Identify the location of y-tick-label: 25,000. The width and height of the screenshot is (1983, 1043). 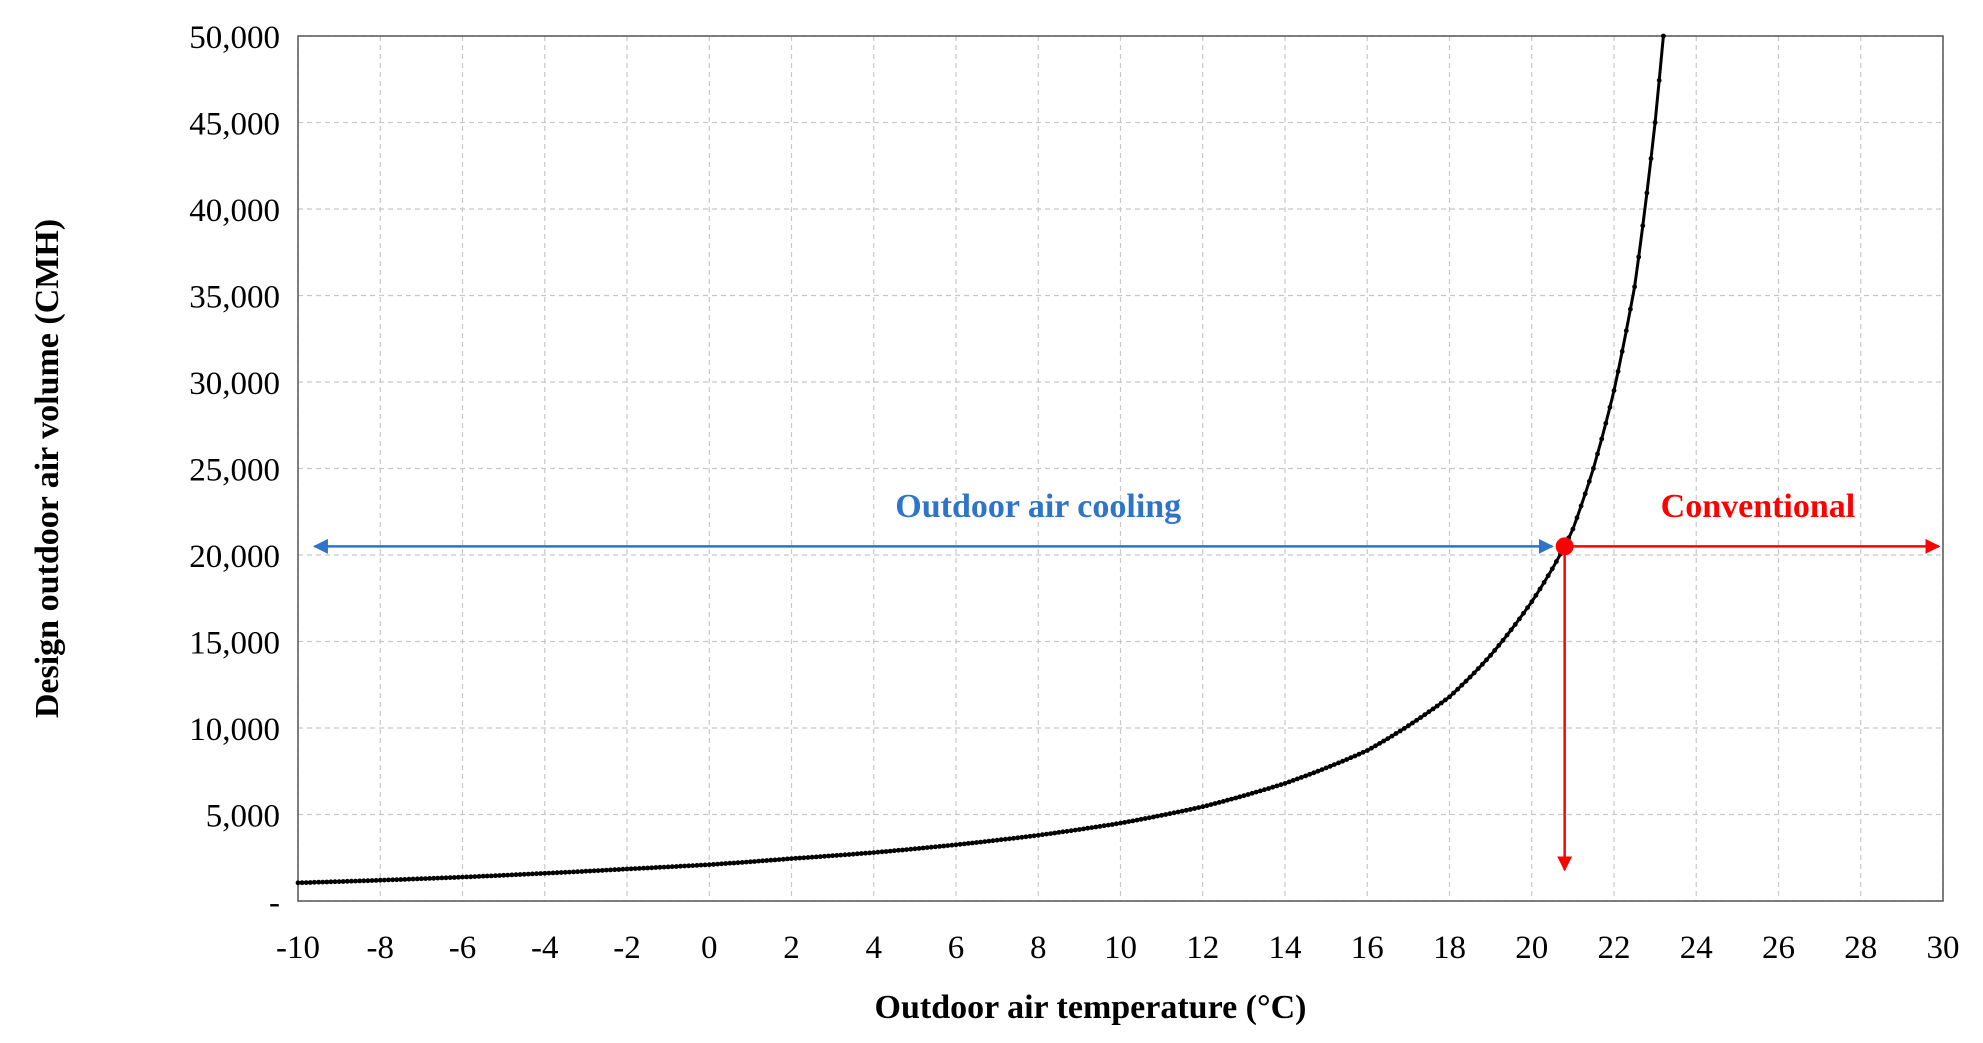
(234, 471).